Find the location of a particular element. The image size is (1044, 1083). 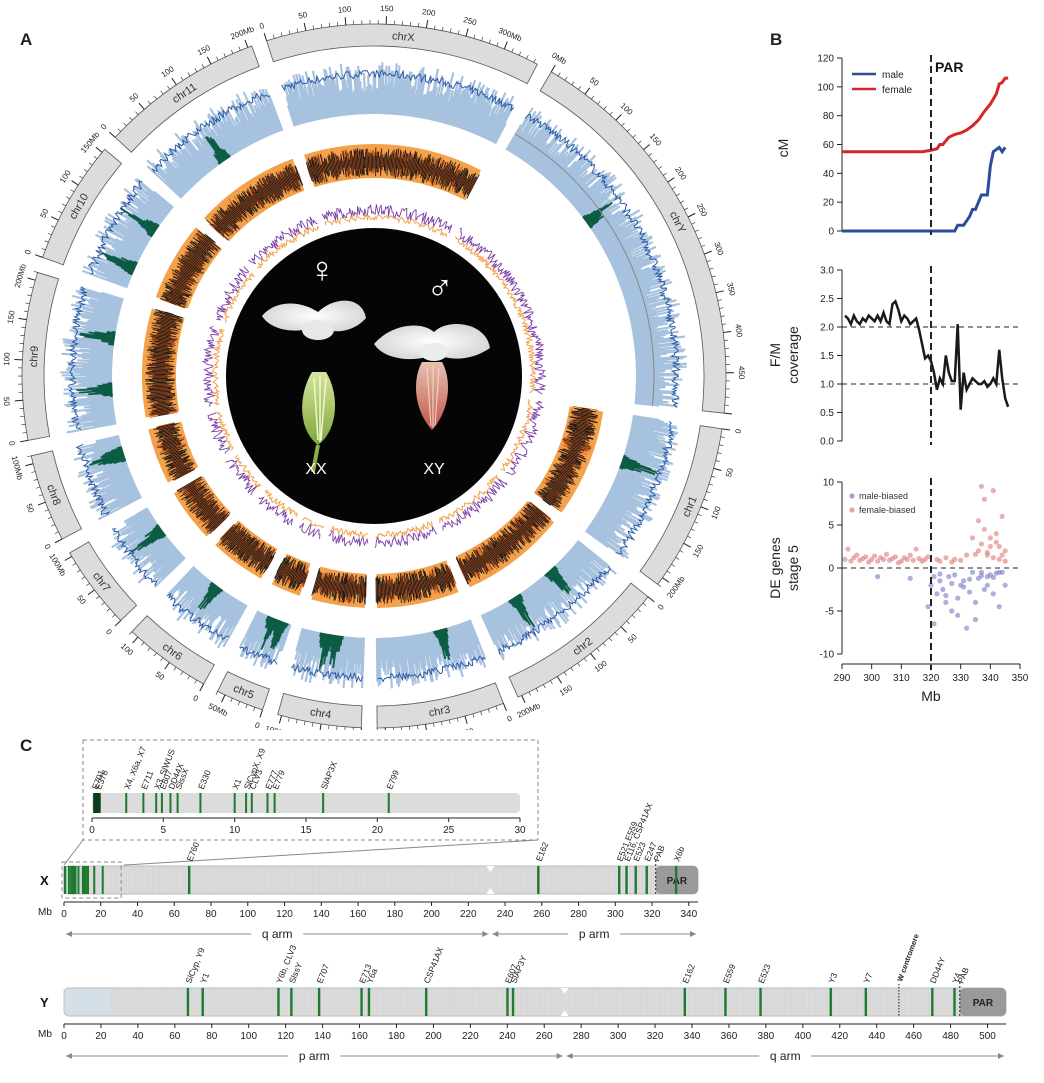

tick-label: 200 is located at coordinates (428, 12).